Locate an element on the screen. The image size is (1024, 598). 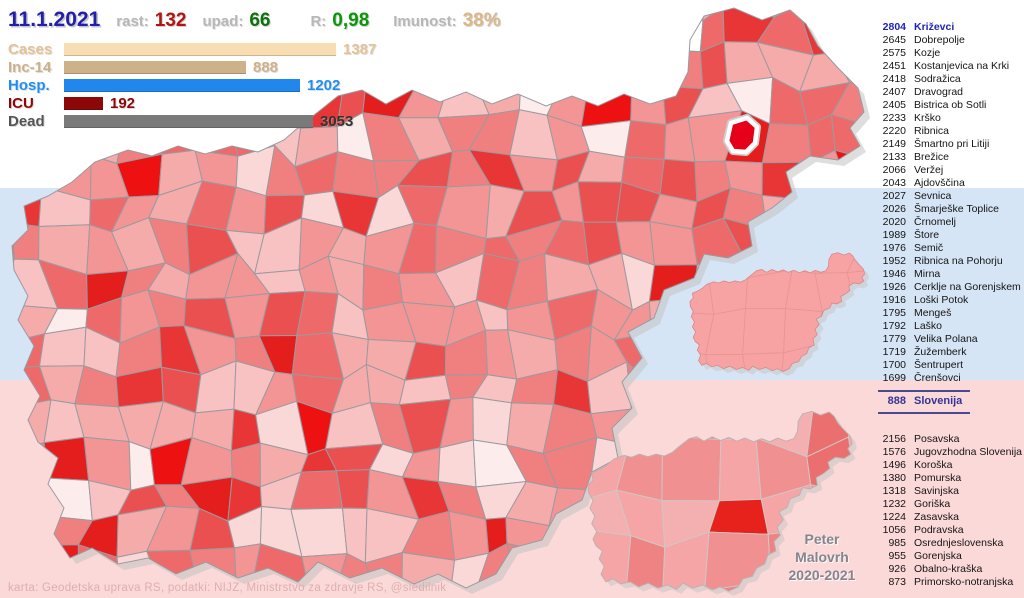
slovenia-total-value: 888 is located at coordinates (896, 401).